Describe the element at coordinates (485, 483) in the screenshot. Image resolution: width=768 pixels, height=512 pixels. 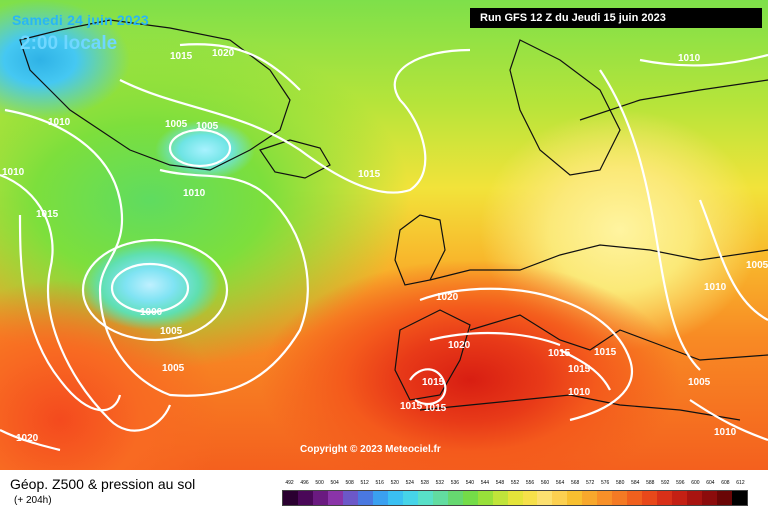
I see `scale-label: 544` at that location.